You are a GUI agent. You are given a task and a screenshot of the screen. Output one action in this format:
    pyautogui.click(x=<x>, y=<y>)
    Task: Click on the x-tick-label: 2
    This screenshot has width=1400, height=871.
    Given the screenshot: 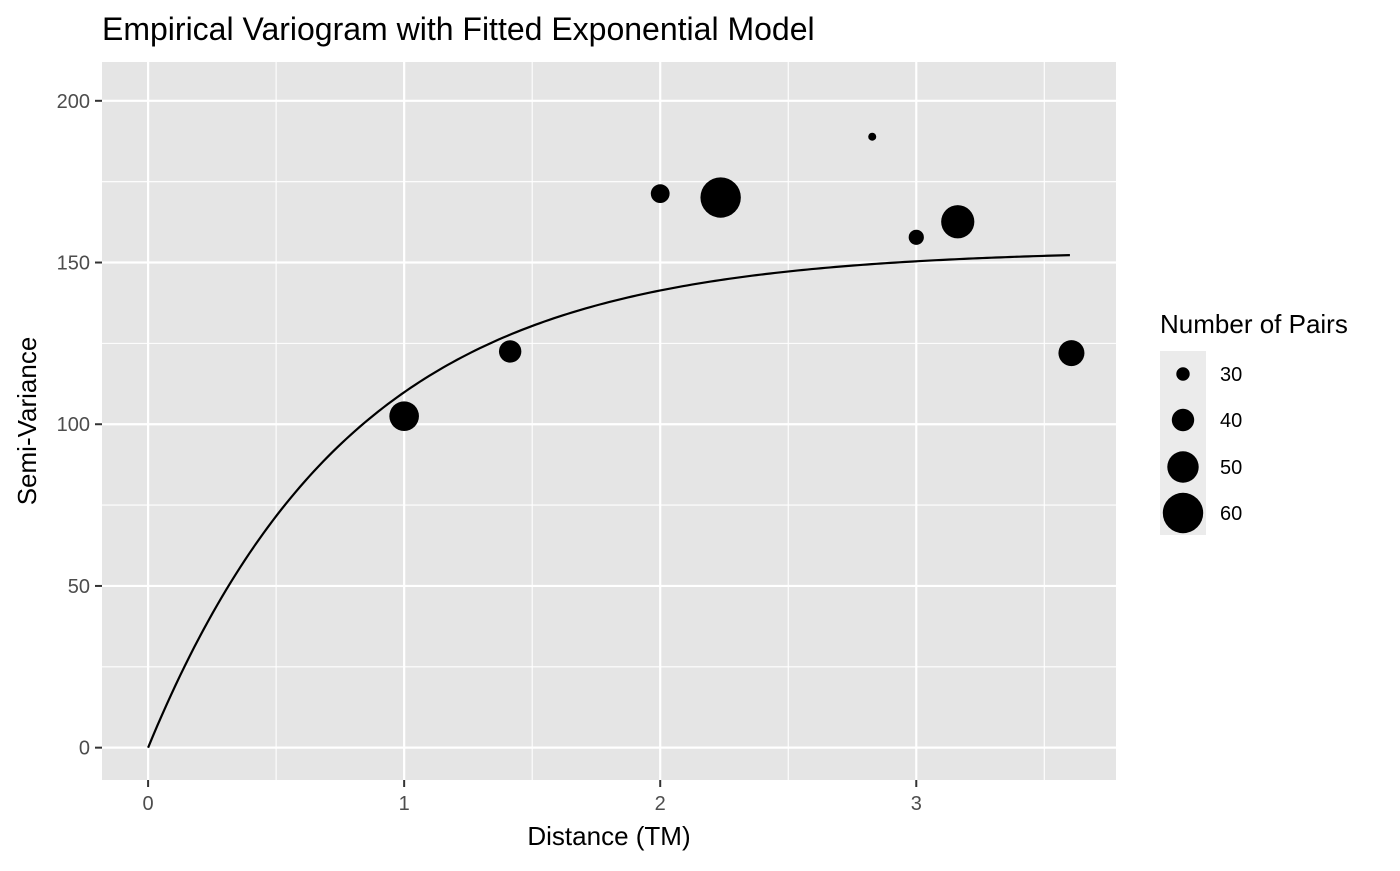 What is the action you would take?
    pyautogui.click(x=660, y=804)
    